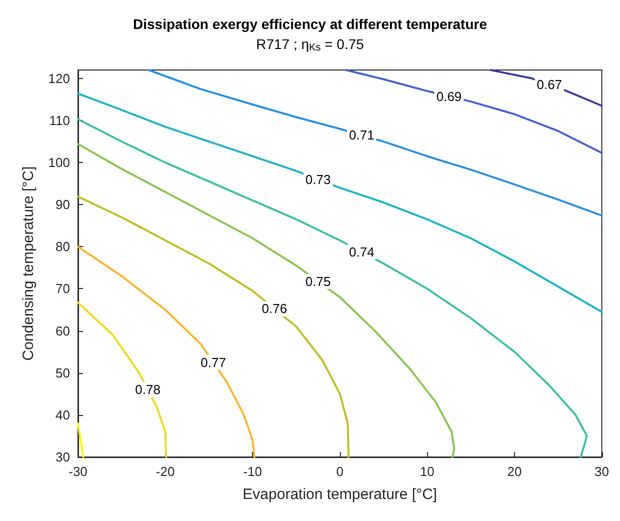 The image size is (620, 521). I want to click on y-tick-label: 120, so click(59, 78).